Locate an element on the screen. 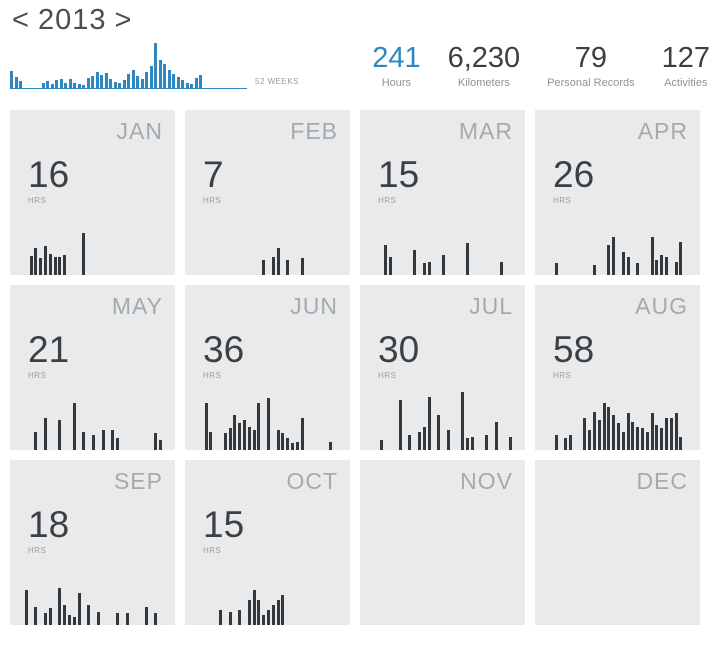 This screenshot has width=718, height=645. month-card-nov: NOV is located at coordinates (442, 542).